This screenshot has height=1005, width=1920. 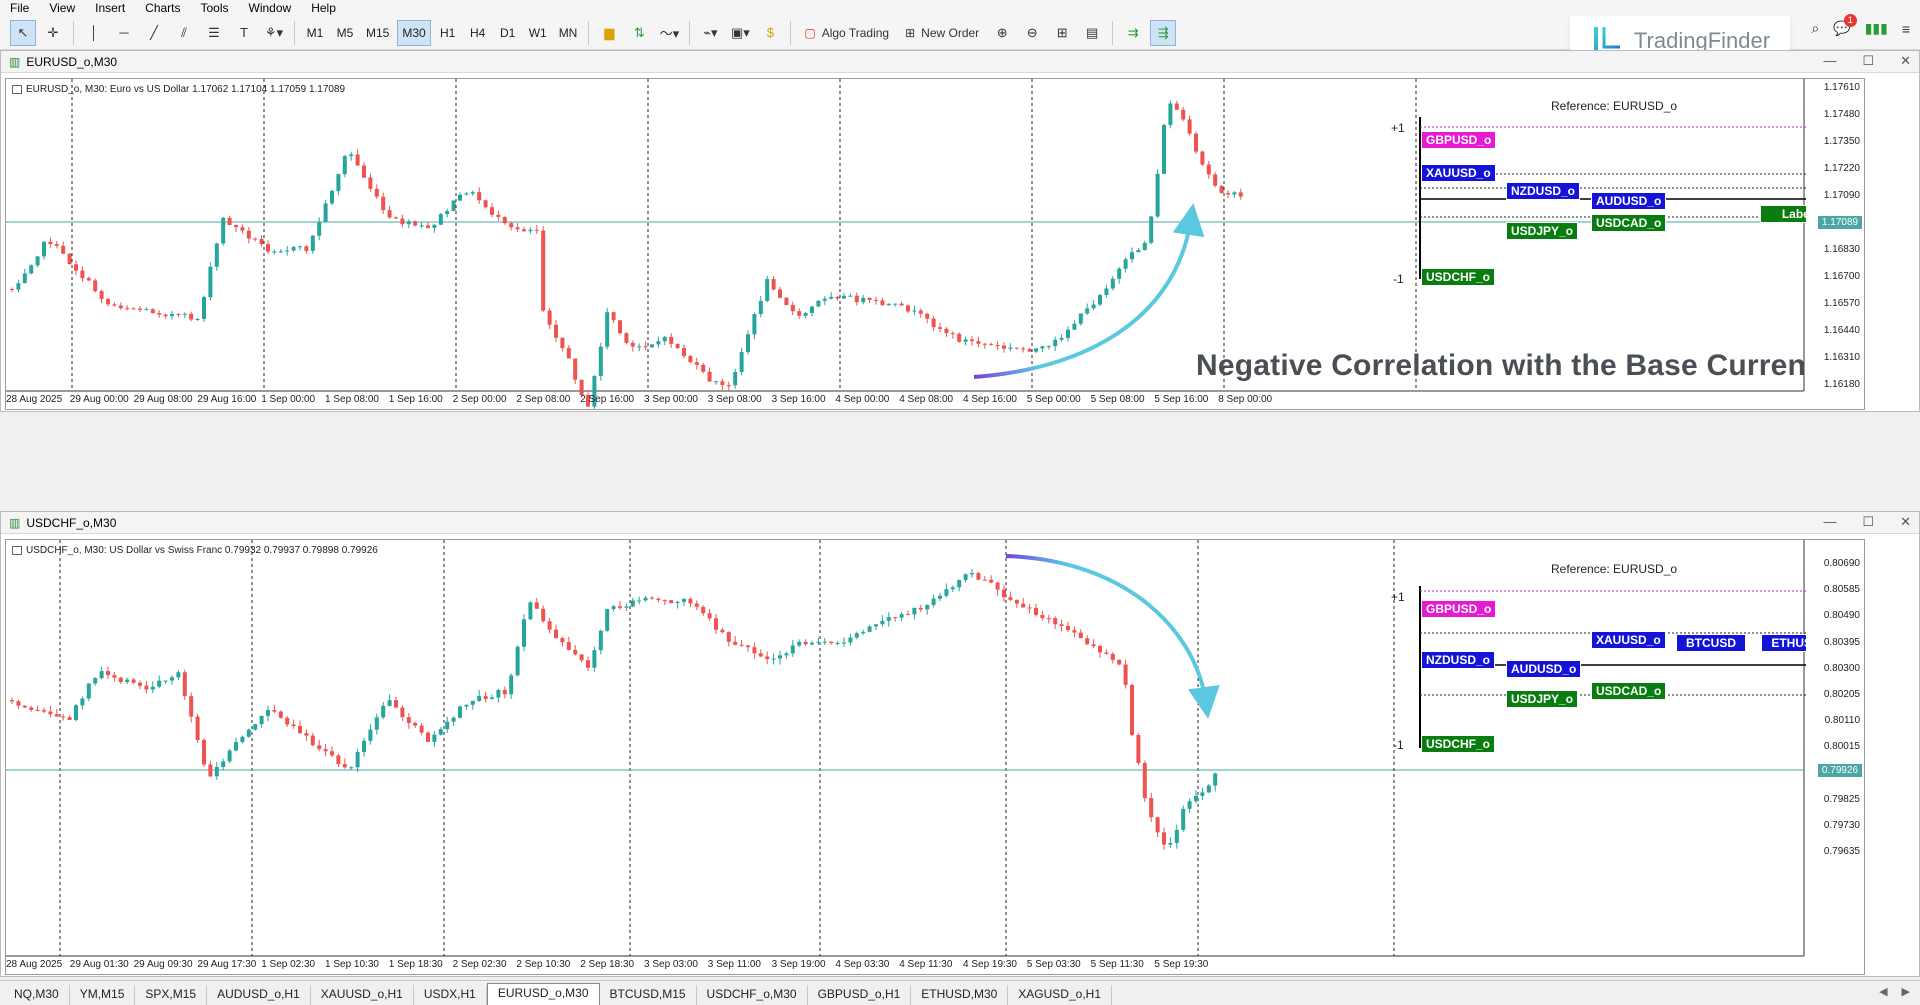 What do you see at coordinates (609, 32) in the screenshot?
I see `folder-icon: ▆` at bounding box center [609, 32].